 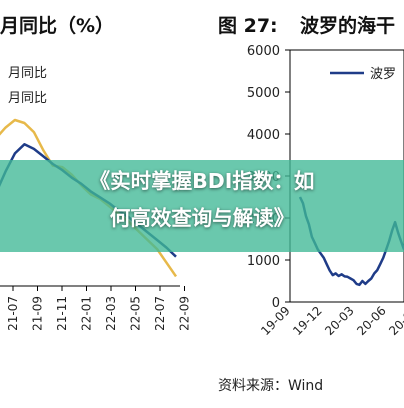 I want to click on right-x-tick-label: 20-03, so click(x=339, y=321).